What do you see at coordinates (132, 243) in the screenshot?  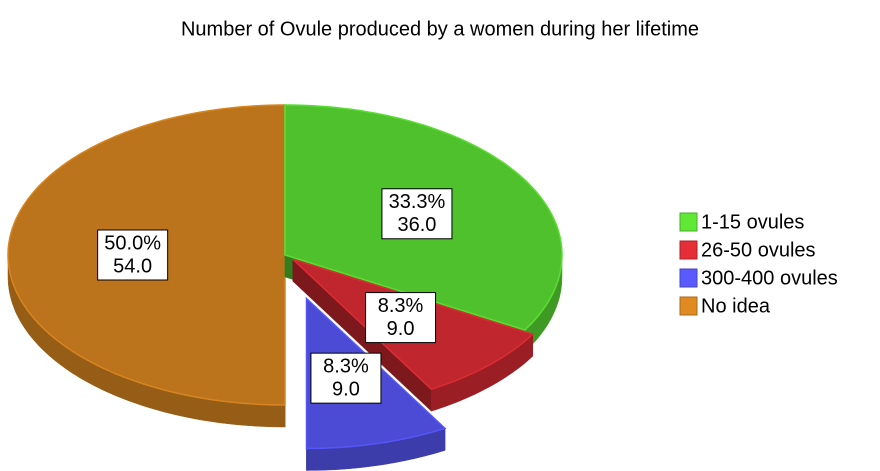 I see `percent-label: 50.0%` at bounding box center [132, 243].